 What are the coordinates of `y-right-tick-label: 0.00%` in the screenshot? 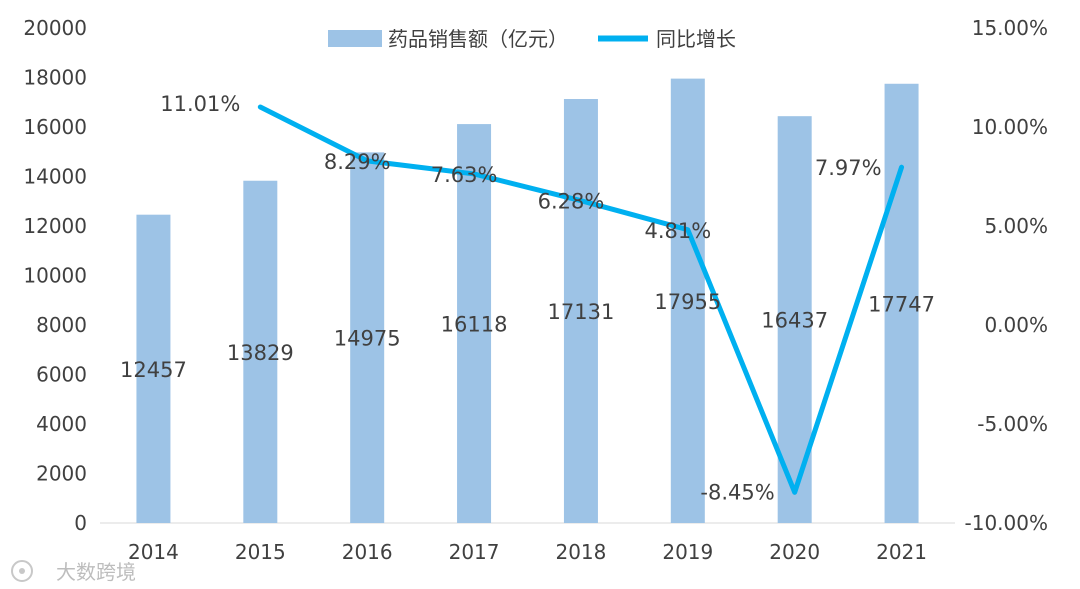 It's located at (1016, 325).